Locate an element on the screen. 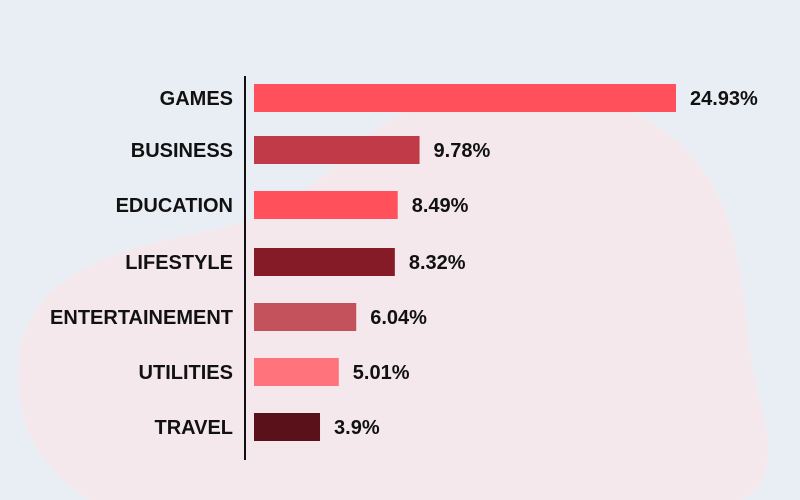 This screenshot has height=500, width=800. category-label: ENTERTAINEMENT is located at coordinates (141, 318).